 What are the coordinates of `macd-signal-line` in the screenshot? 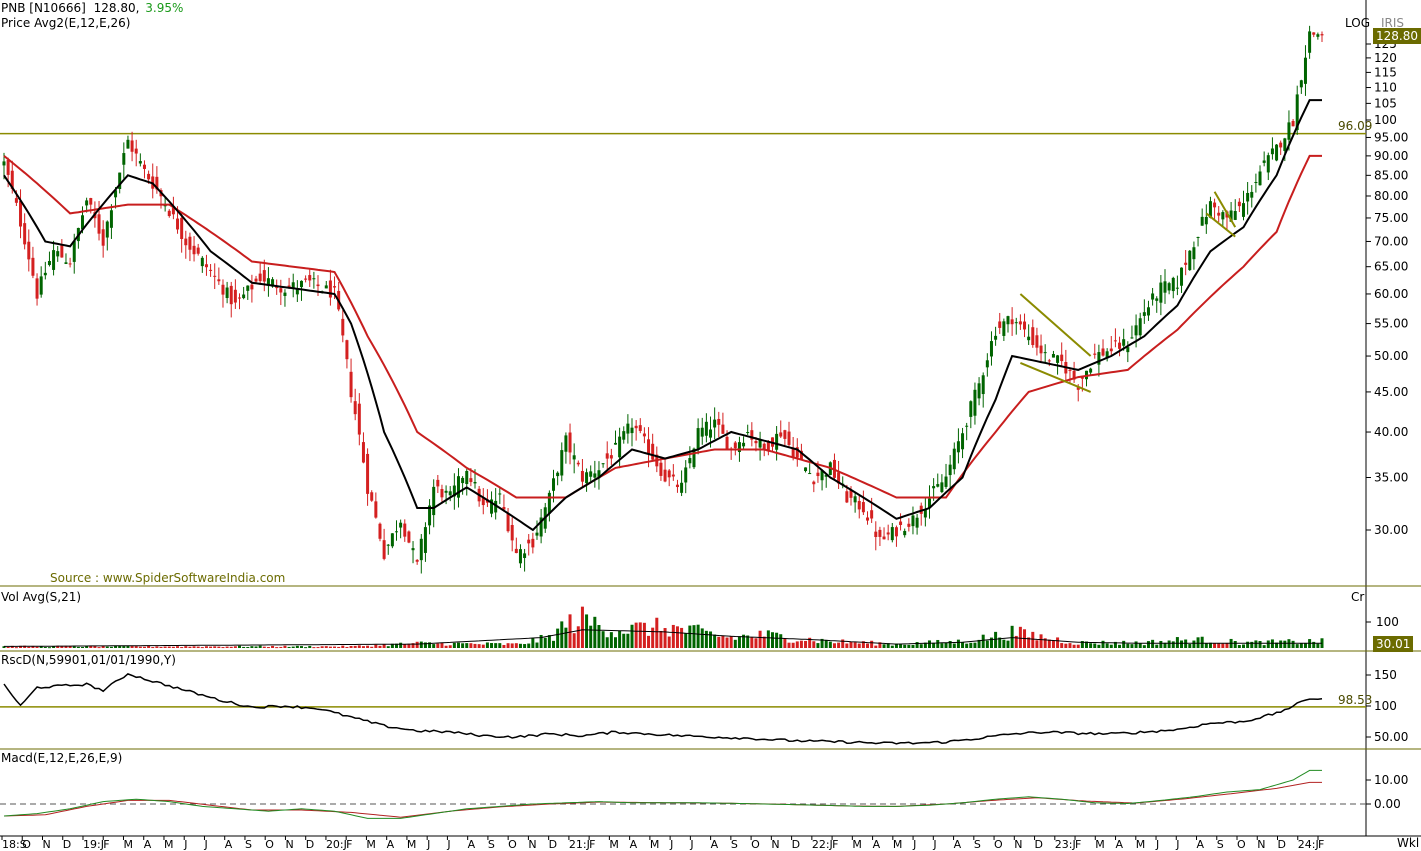 It's located at (662, 799).